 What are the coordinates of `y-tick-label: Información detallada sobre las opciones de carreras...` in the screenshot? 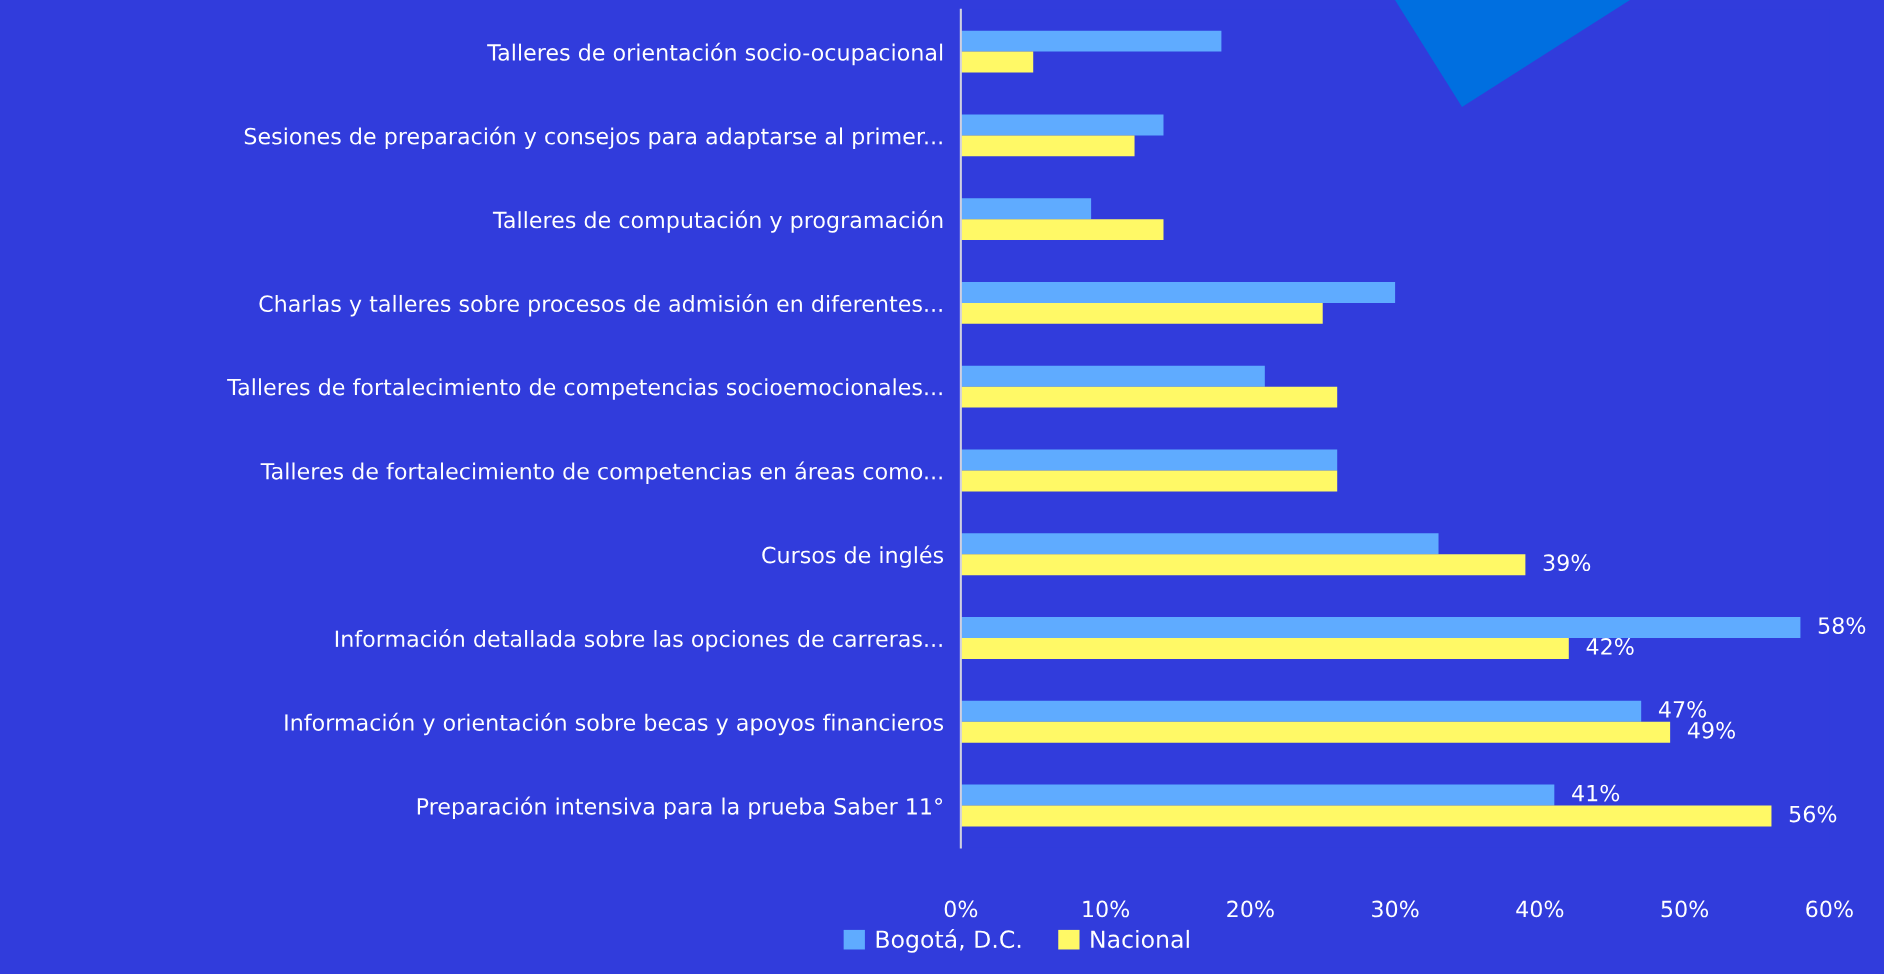 It's located at (638, 640).